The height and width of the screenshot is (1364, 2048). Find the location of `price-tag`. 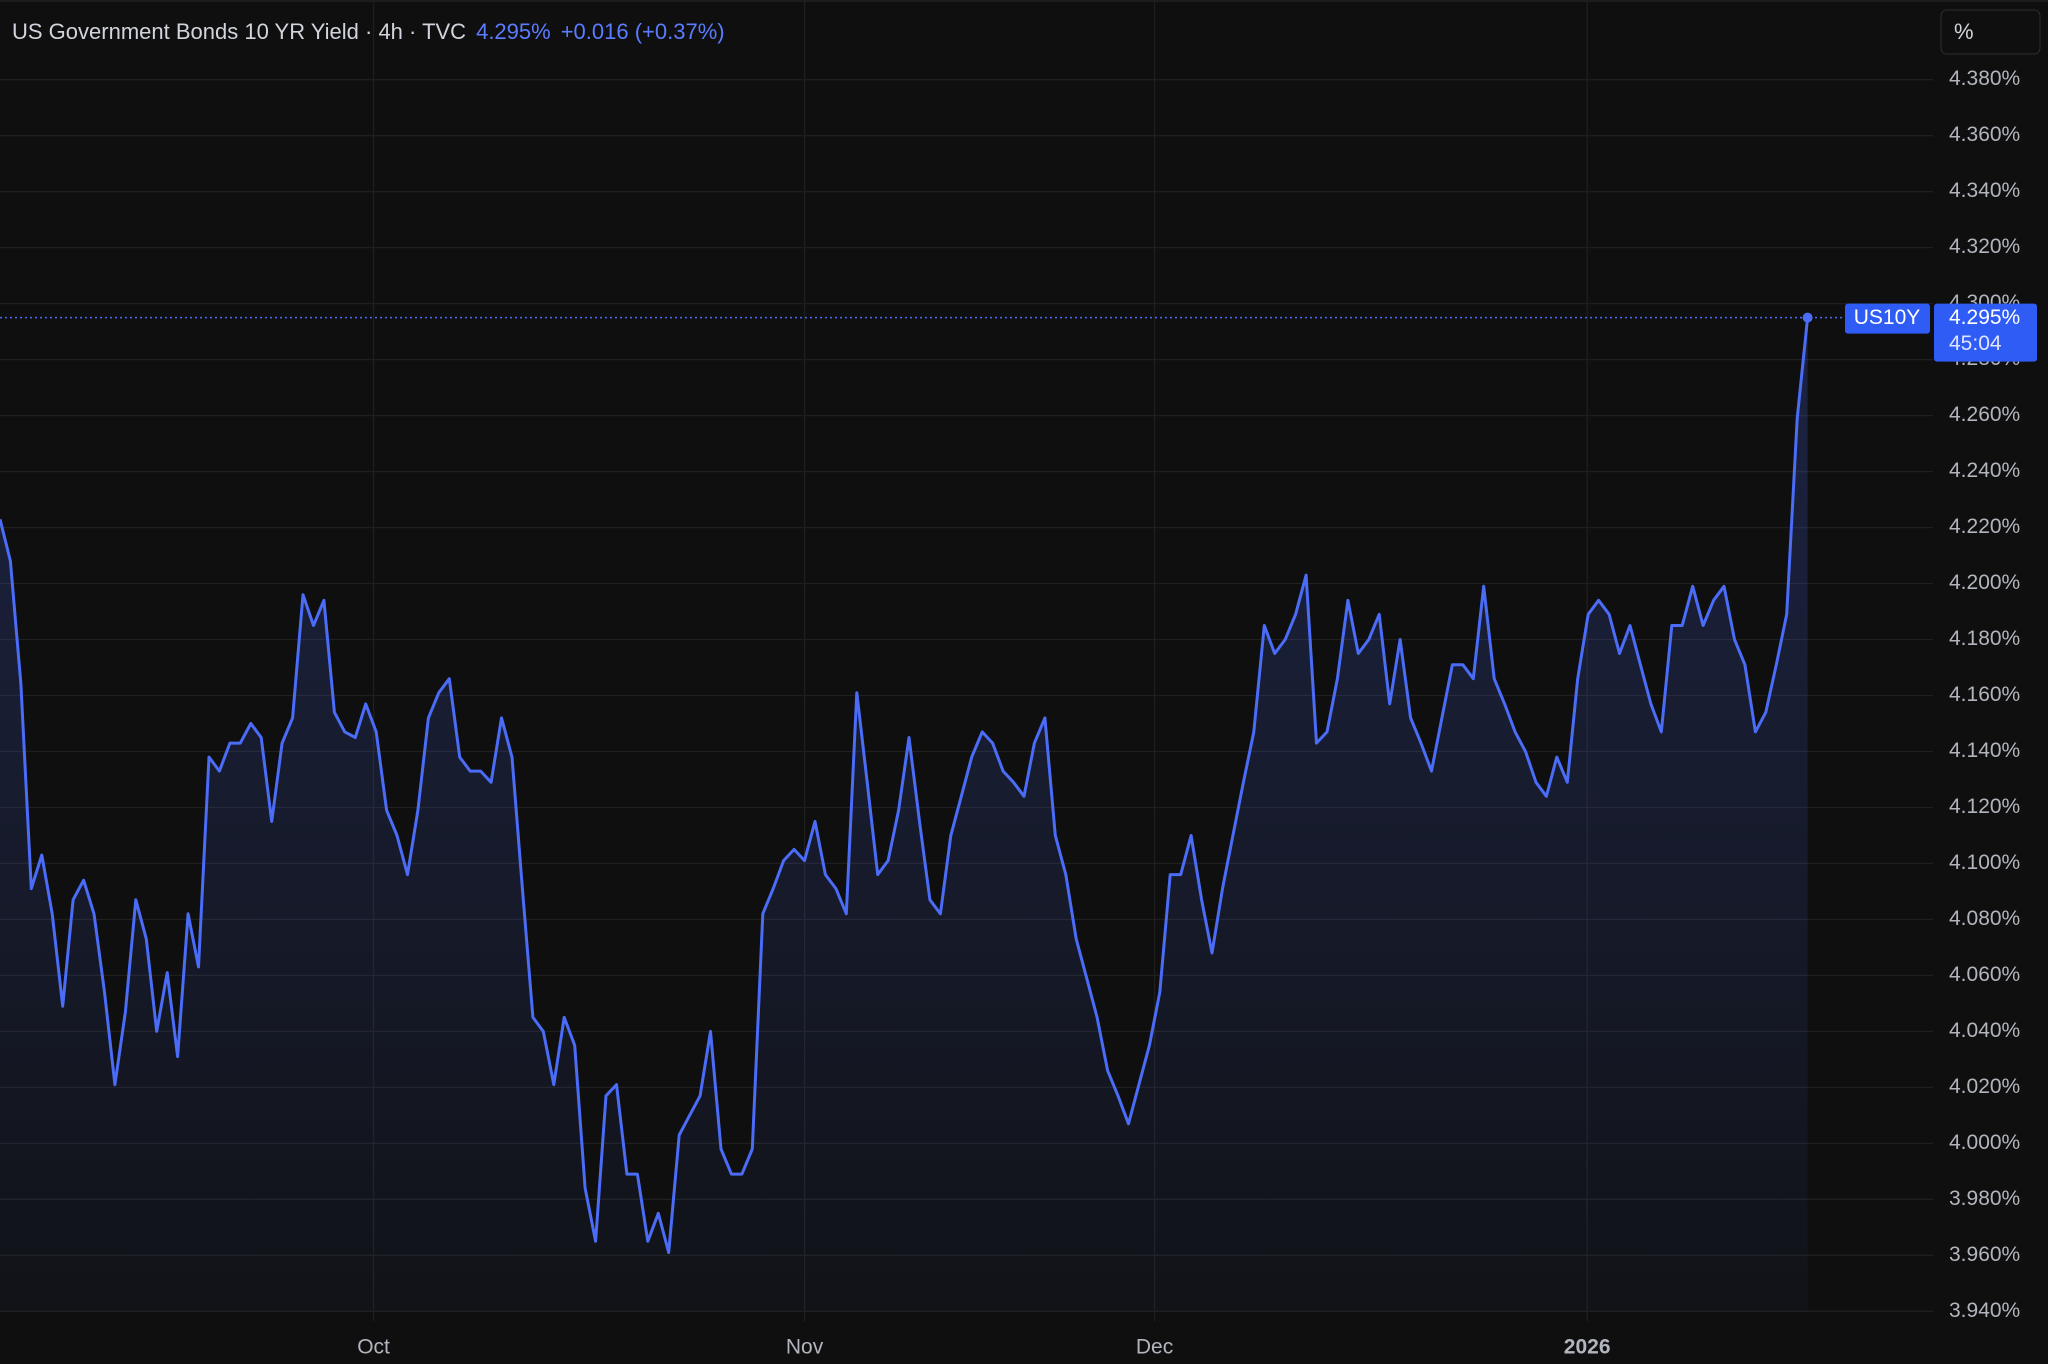

price-tag is located at coordinates (1985, 332).